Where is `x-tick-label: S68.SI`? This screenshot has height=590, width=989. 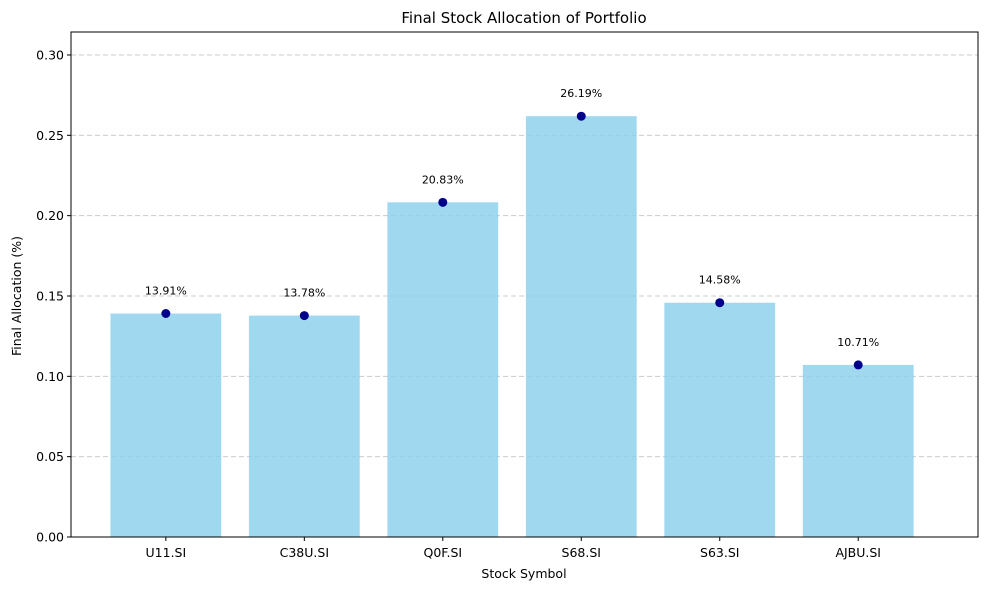 x-tick-label: S68.SI is located at coordinates (581, 552).